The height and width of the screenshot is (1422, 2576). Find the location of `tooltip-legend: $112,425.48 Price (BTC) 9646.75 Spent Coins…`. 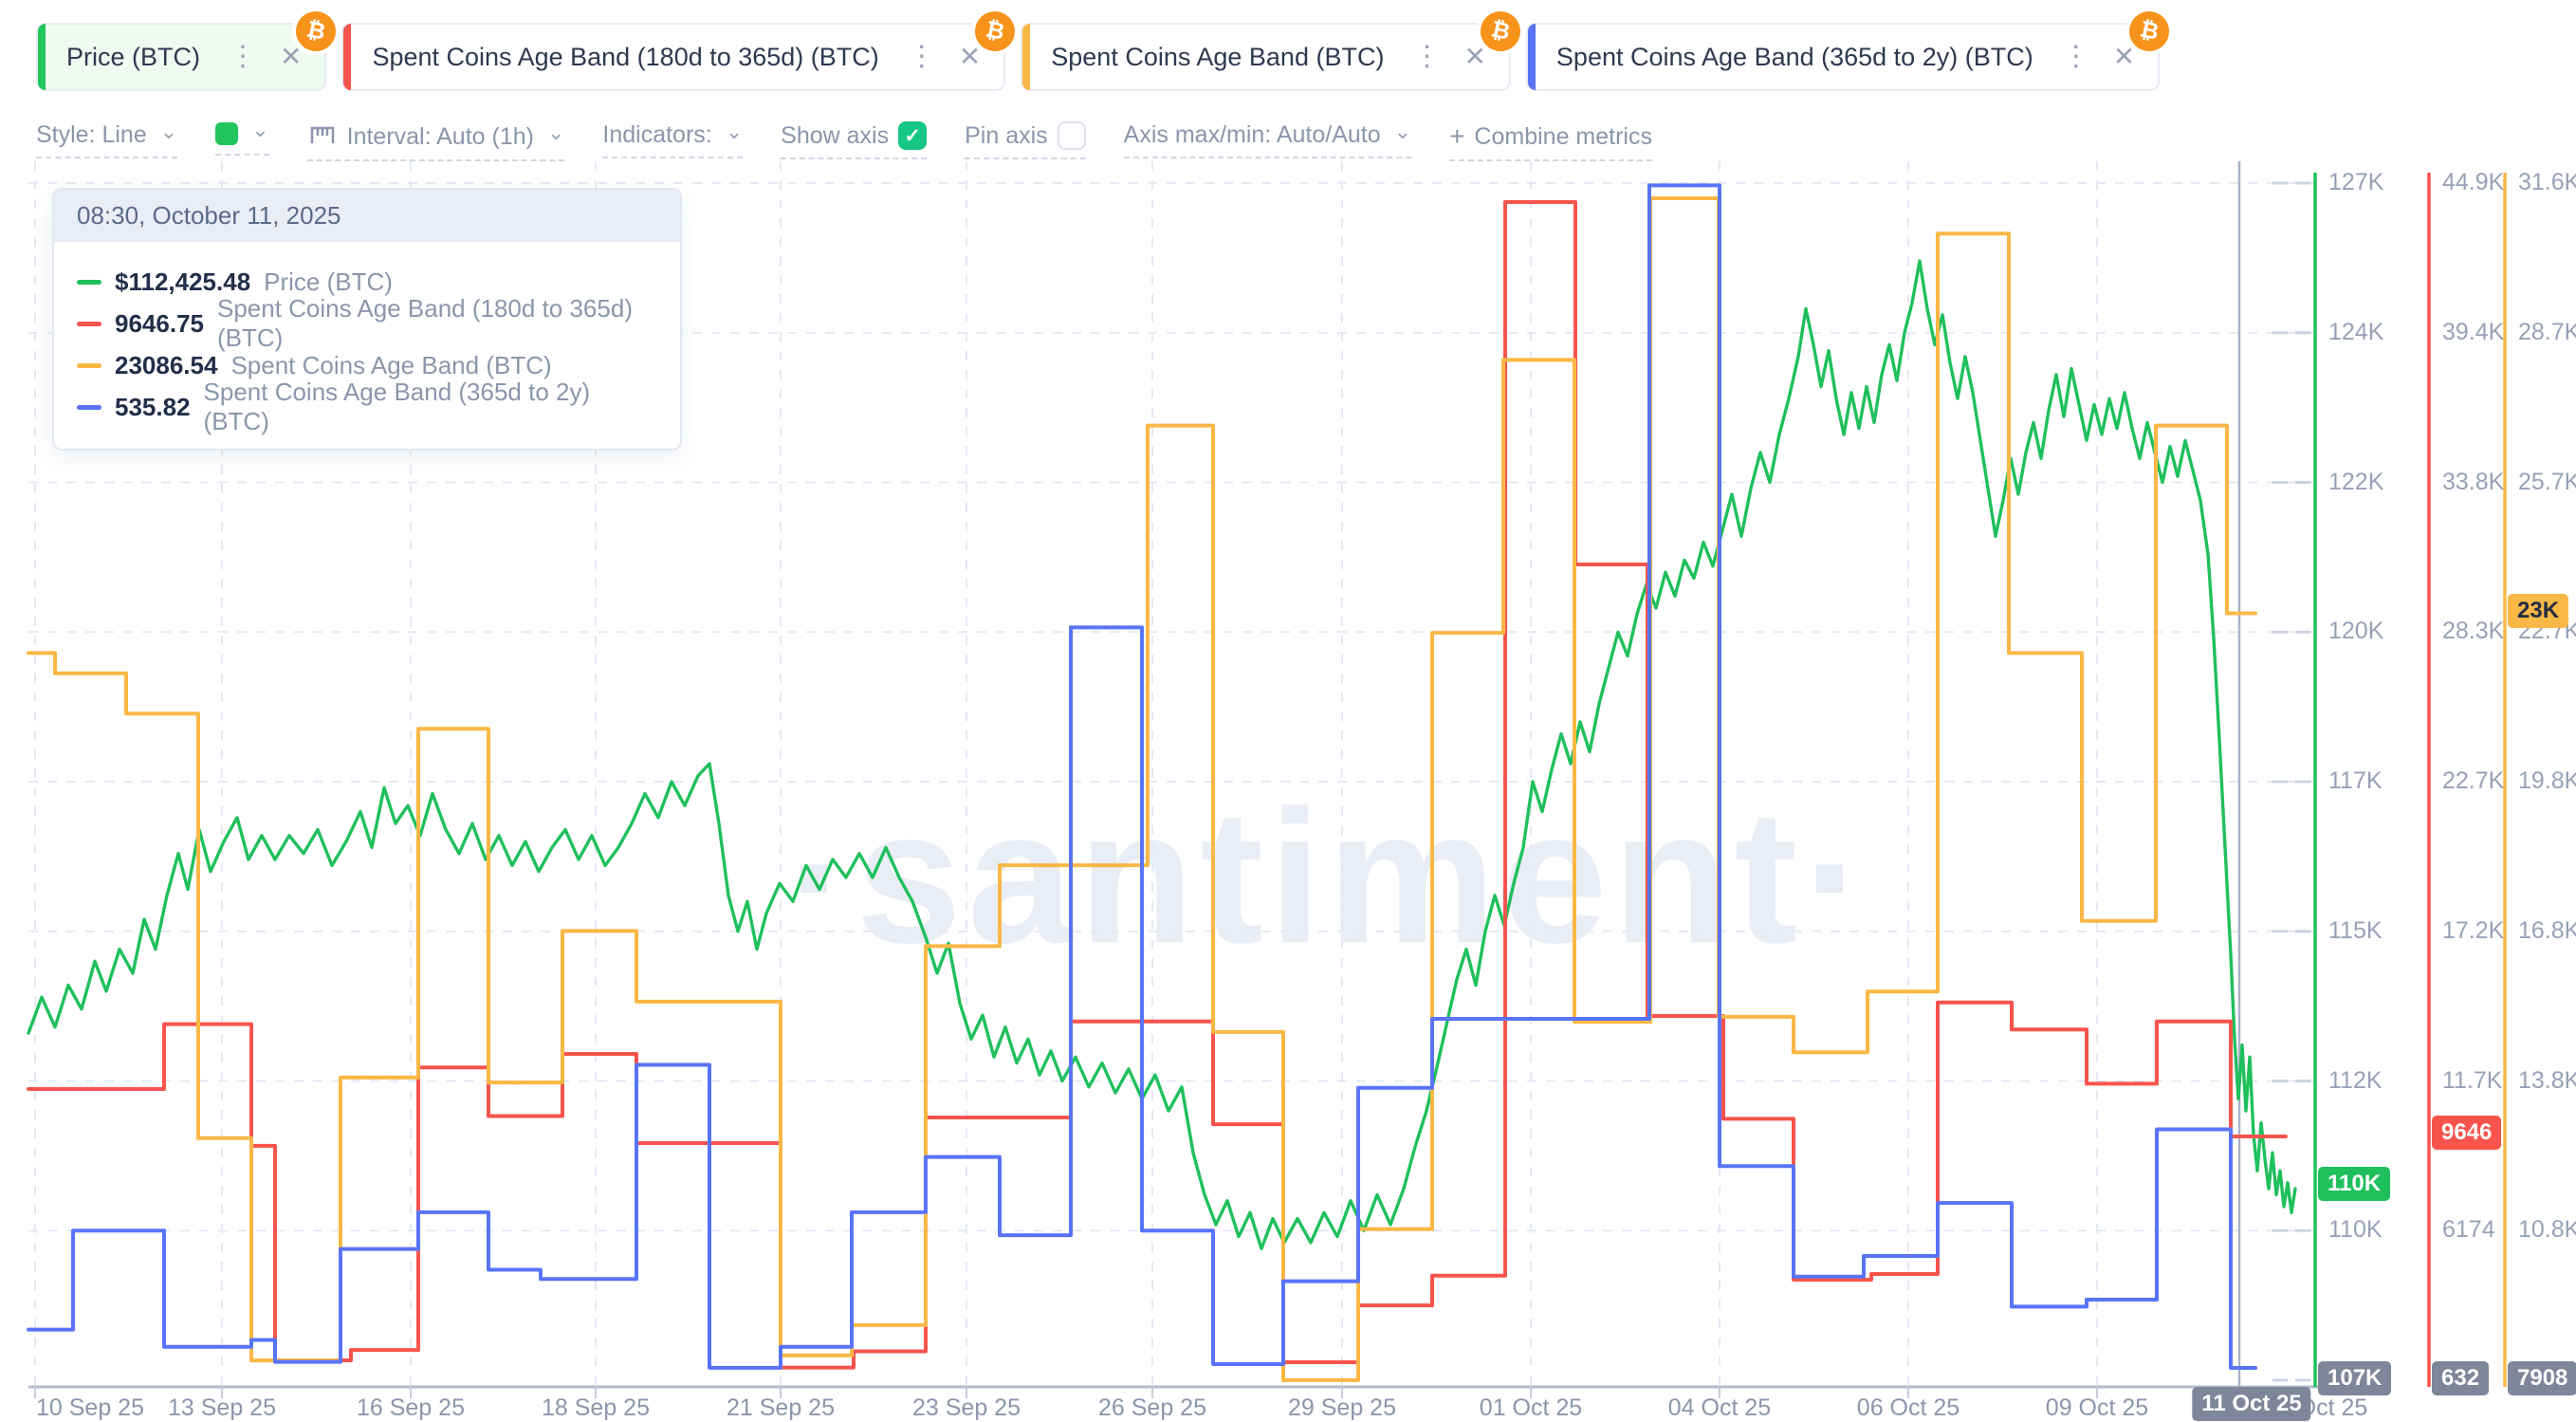

tooltip-legend: $112,425.48 Price (BTC) 9646.75 Spent Coins… is located at coordinates (367, 345).